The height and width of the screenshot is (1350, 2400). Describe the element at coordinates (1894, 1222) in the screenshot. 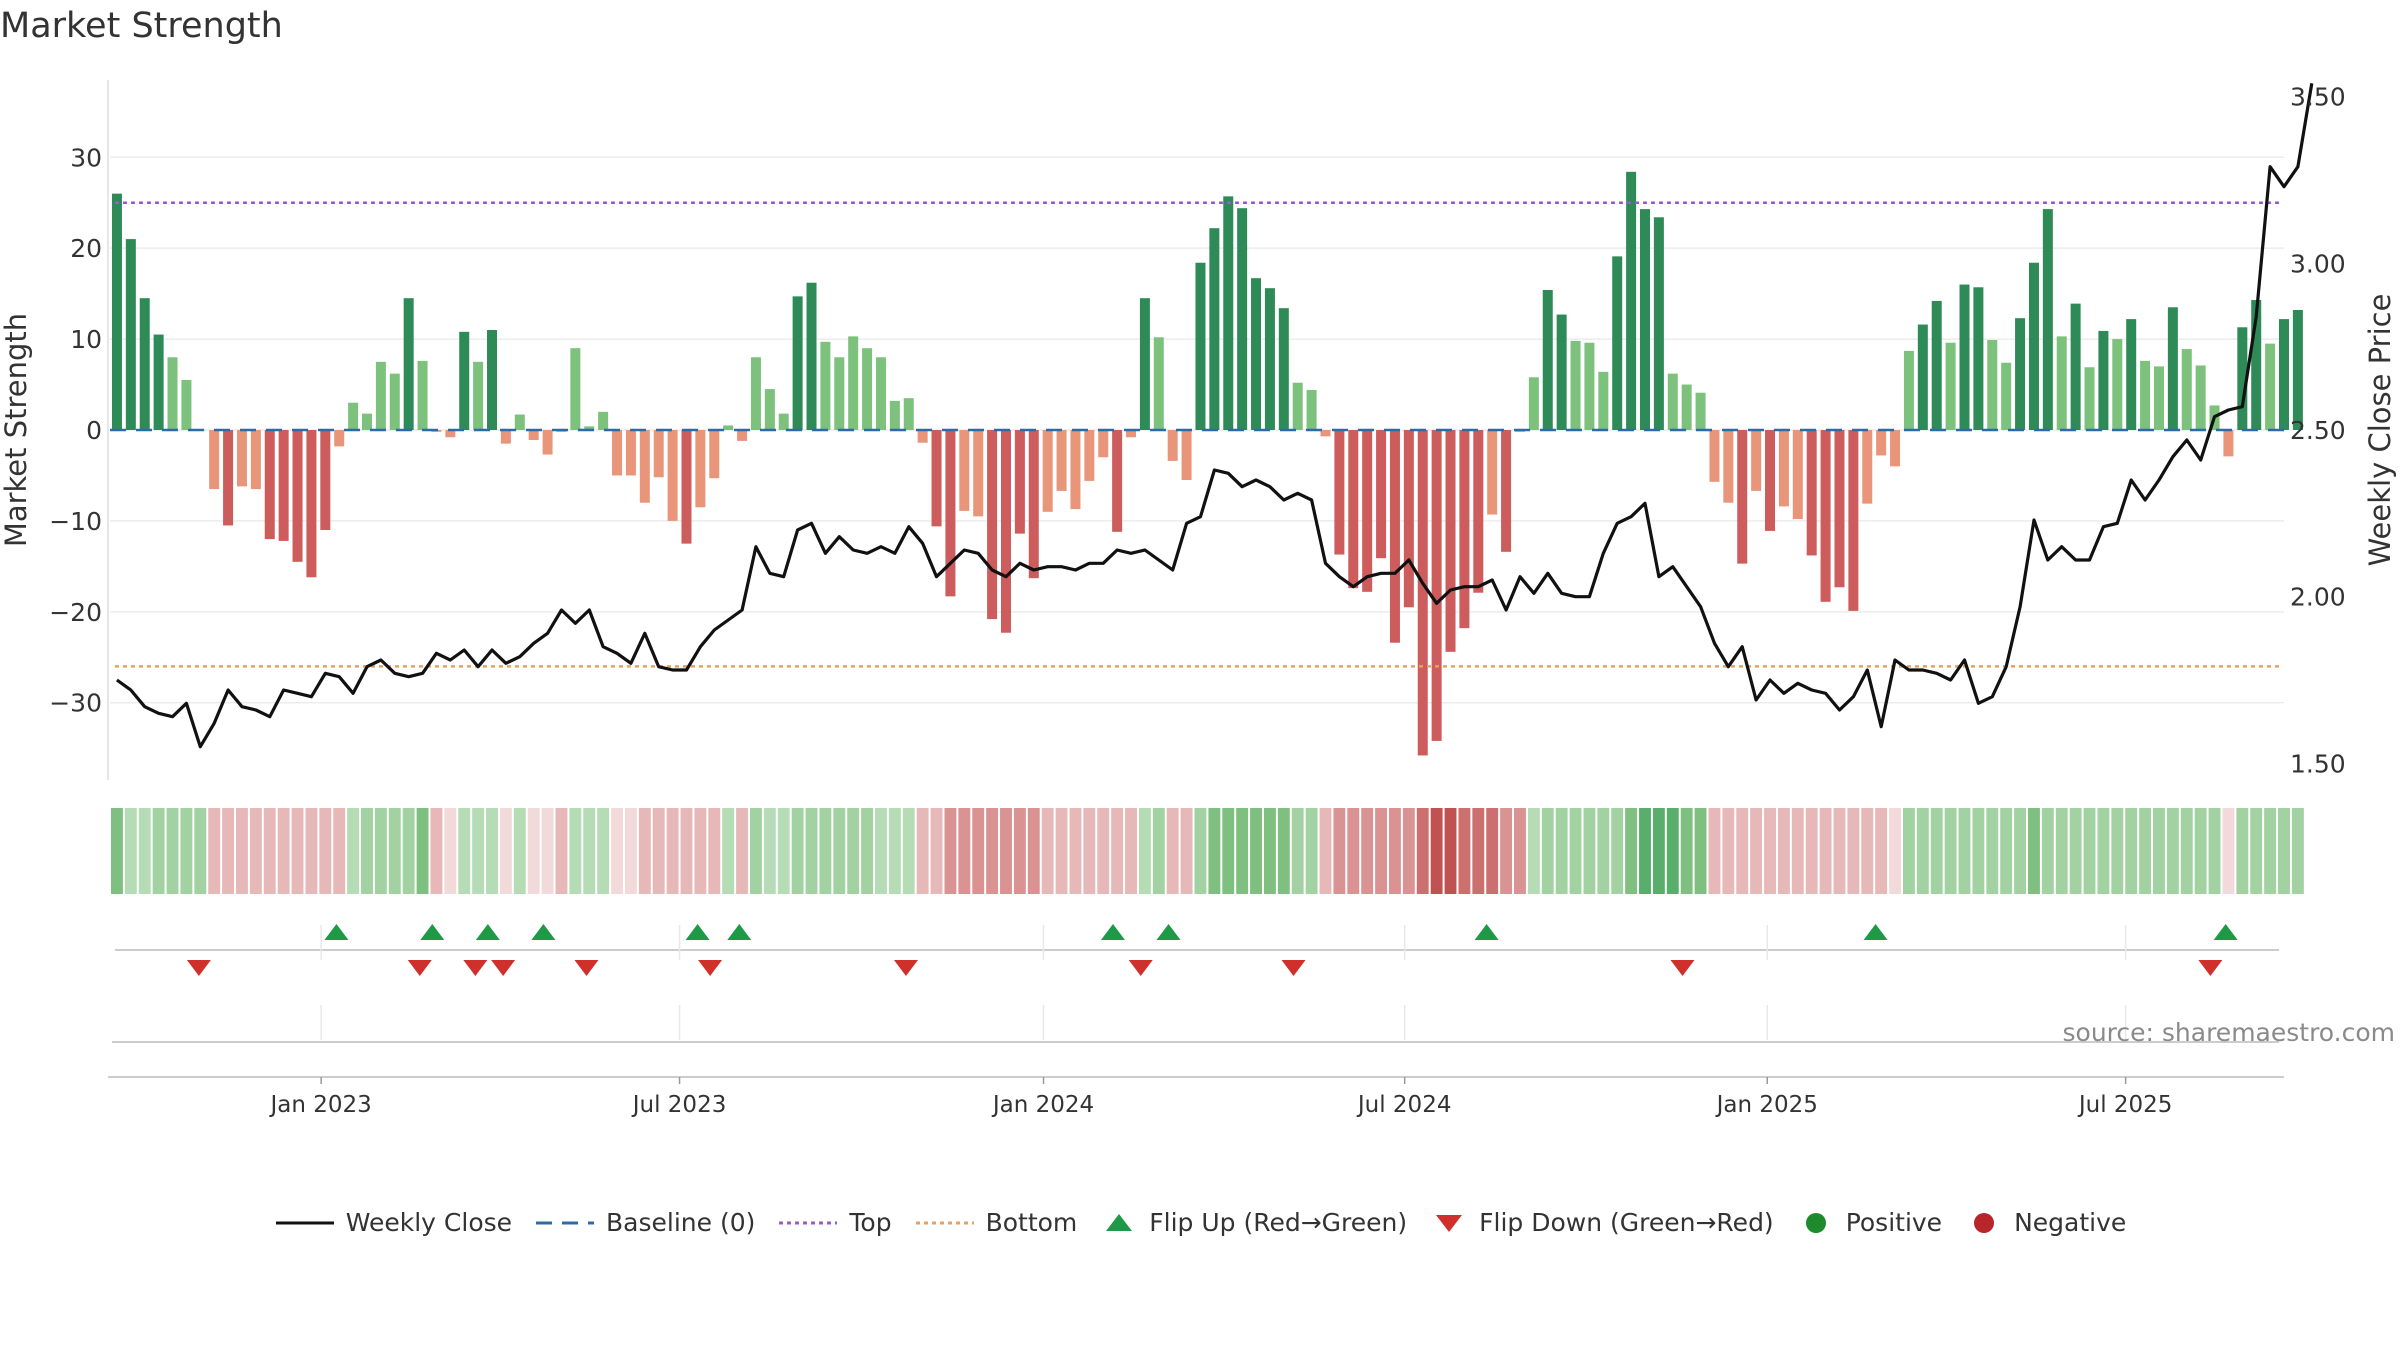

I see `legend-label: Positive` at that location.